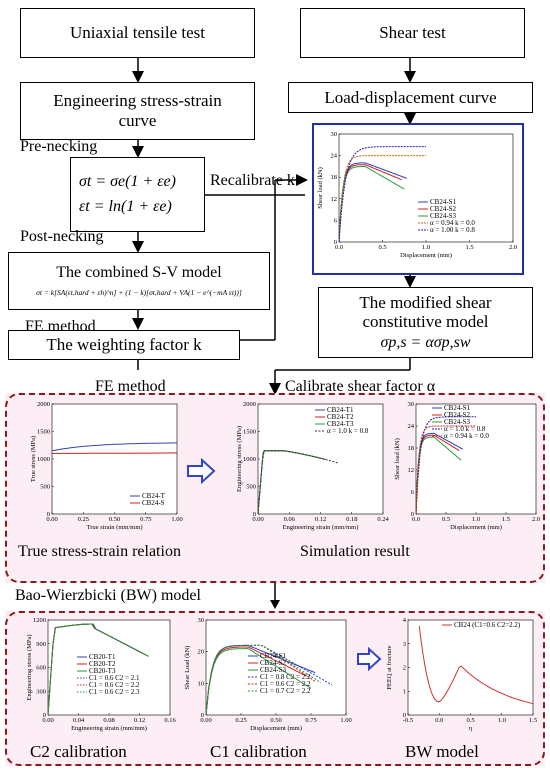 Image resolution: width=550 pixels, height=770 pixels. I want to click on uniaxial-tensile-test-label: Uniaxial tensile test, so click(137, 33).